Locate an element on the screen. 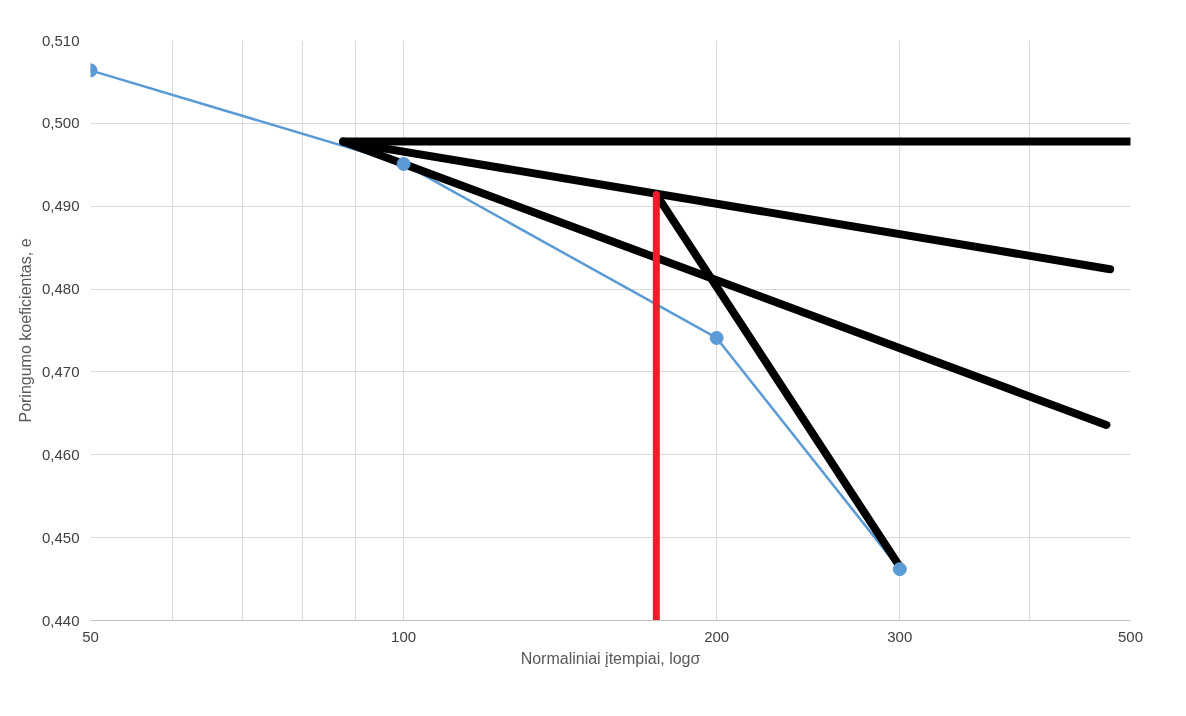 This screenshot has width=1186, height=716. y-tick-label: 0,470 is located at coordinates (60, 371).